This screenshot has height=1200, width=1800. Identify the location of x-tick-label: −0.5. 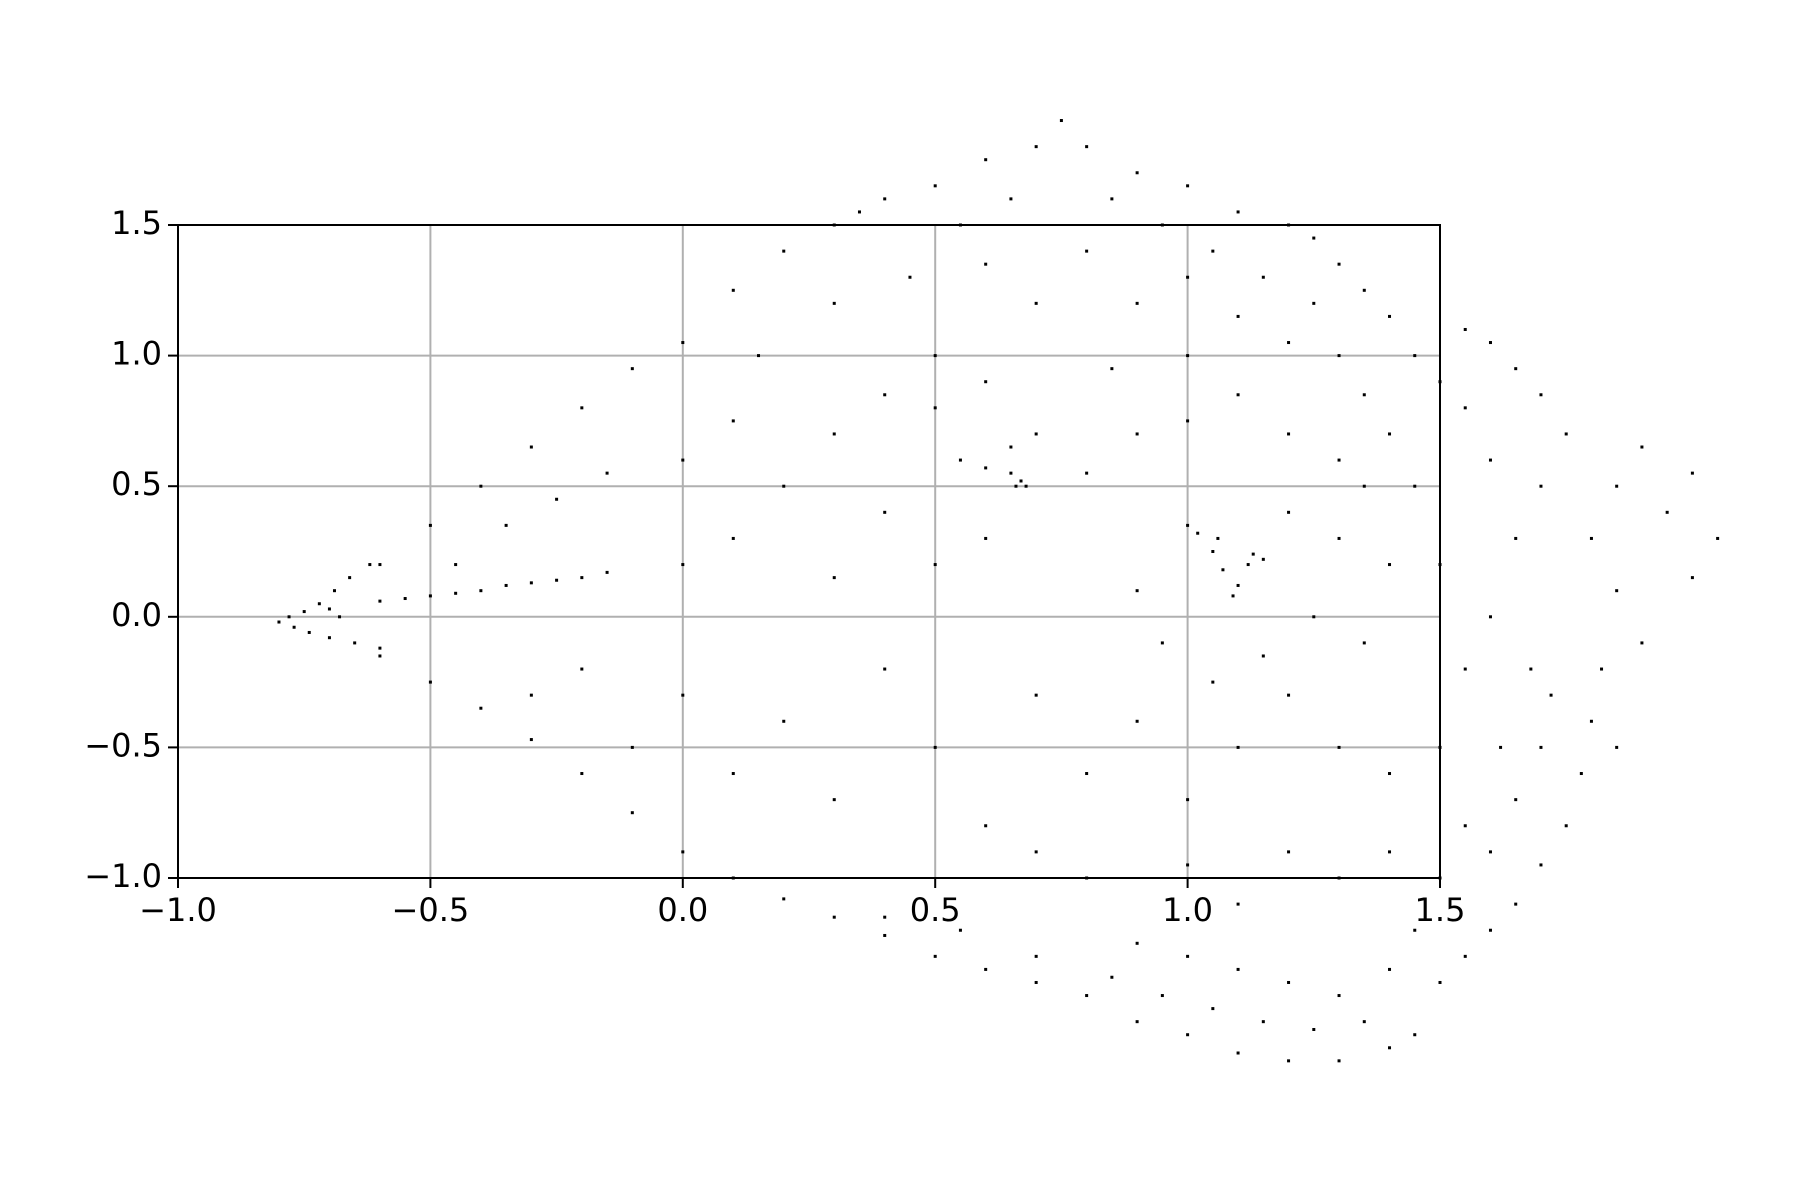
(431, 910).